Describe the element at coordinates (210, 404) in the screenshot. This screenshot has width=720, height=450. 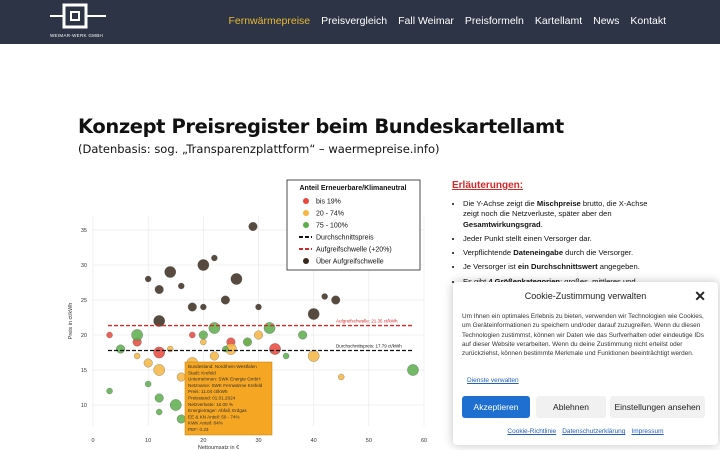
I see `tooltip-line: Netzverluste: 16.00 %` at that location.